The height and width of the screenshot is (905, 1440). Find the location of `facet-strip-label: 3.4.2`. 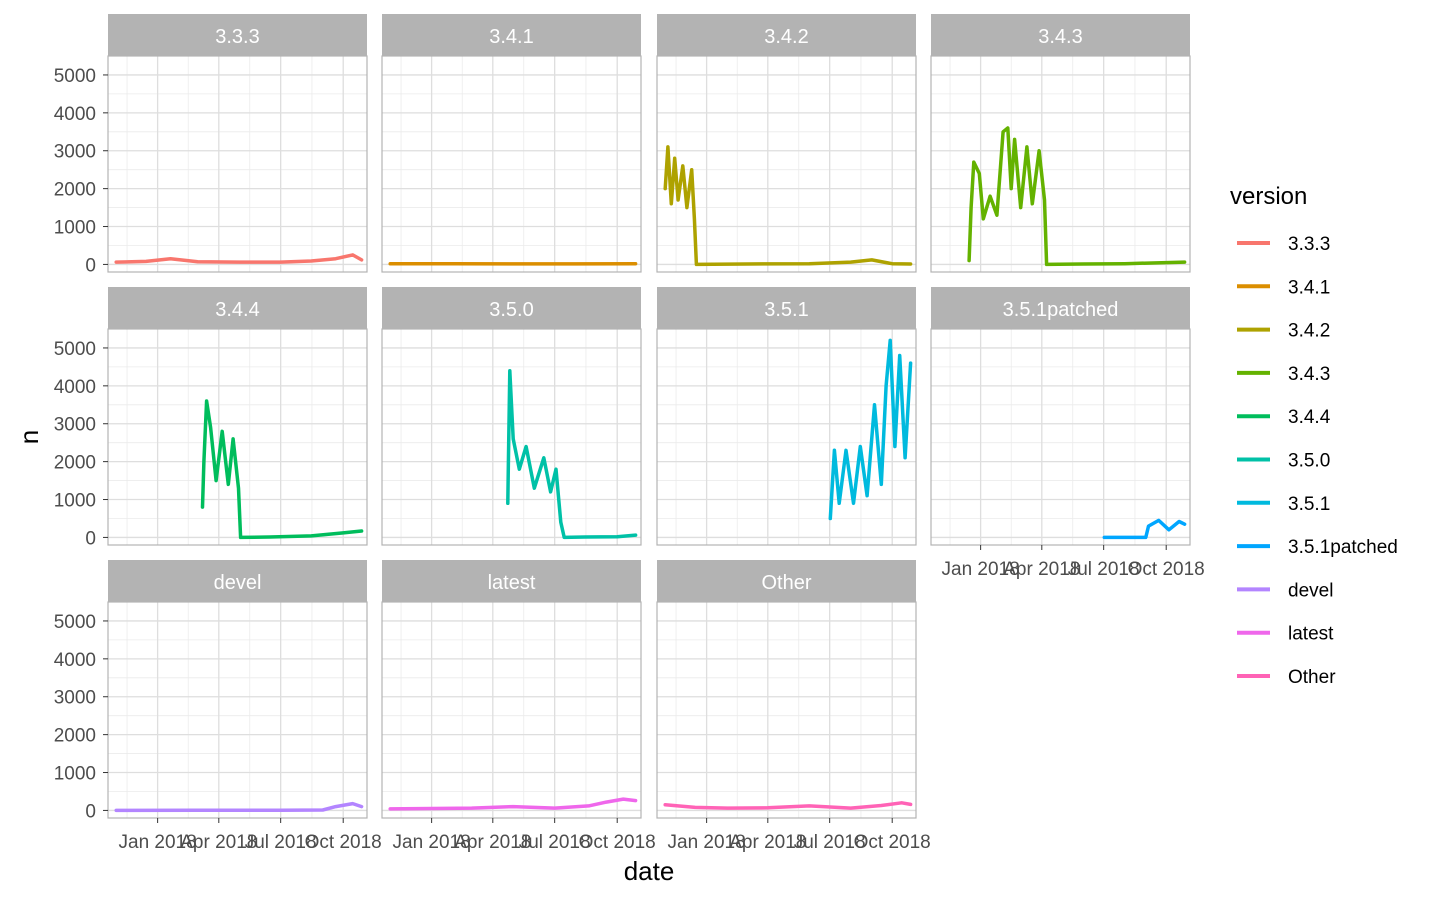

facet-strip-label: 3.4.2 is located at coordinates (786, 37).